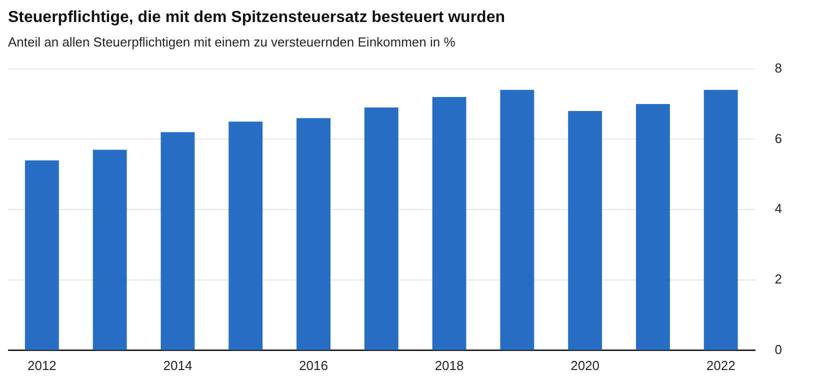 This screenshot has width=820, height=390. What do you see at coordinates (313, 365) in the screenshot?
I see `x-tick-label: 2016` at bounding box center [313, 365].